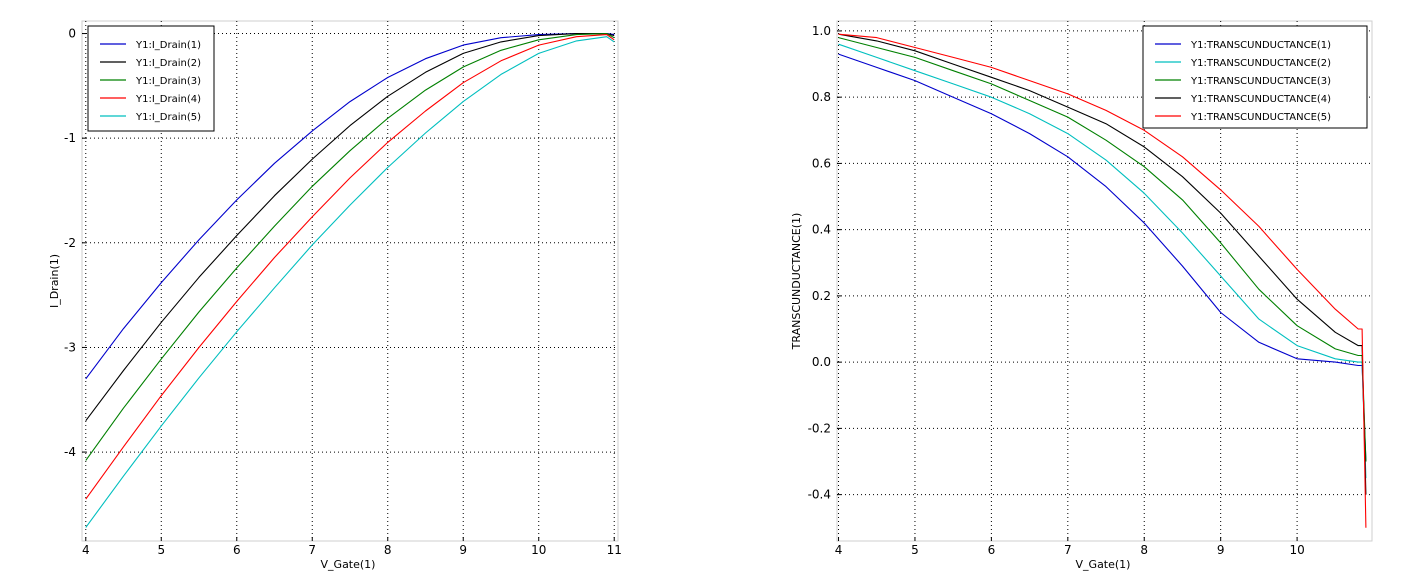 This screenshot has width=1423, height=576. What do you see at coordinates (168, 117) in the screenshot?
I see `legend-entry: Y1:I_Drain(5)` at bounding box center [168, 117].